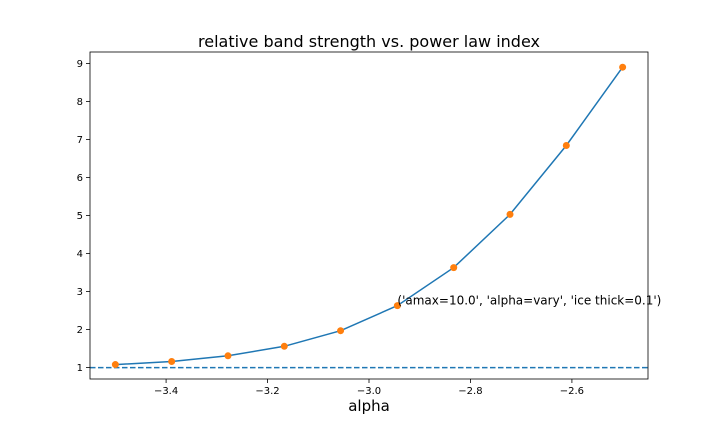 The width and height of the screenshot is (720, 432). I want to click on x-tick-label: −2.6, so click(572, 391).